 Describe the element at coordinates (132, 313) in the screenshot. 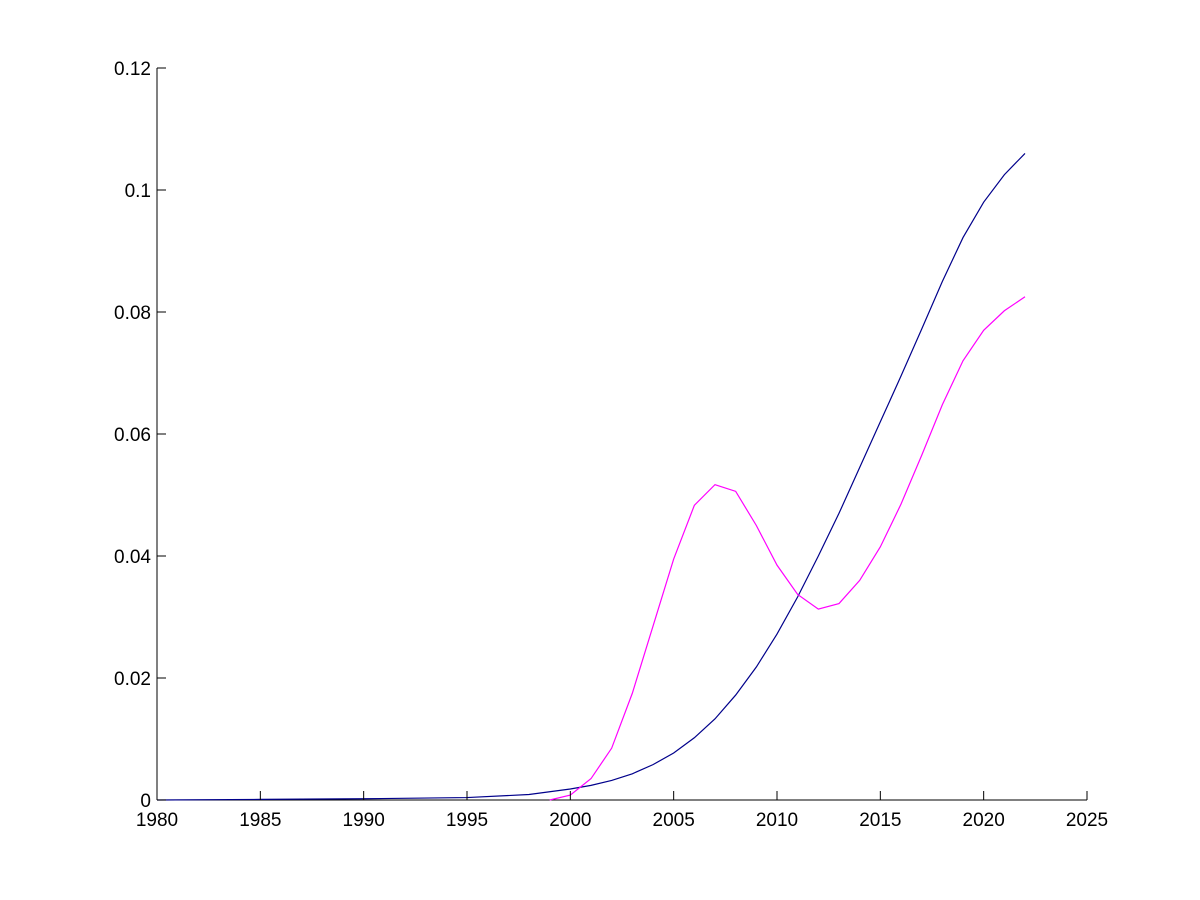

I see `y-tick-label: 0.08` at that location.